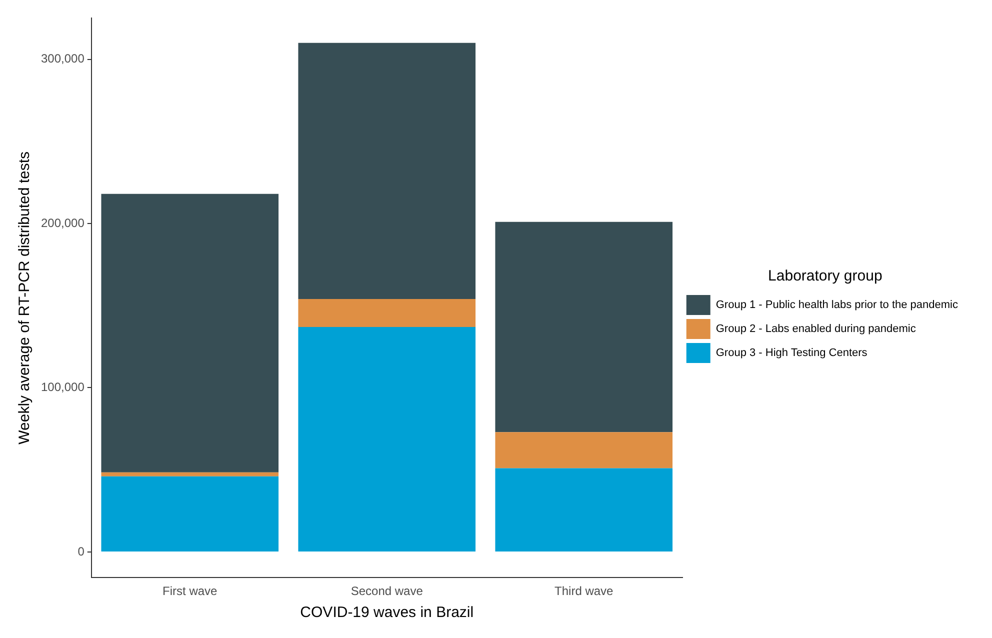  What do you see at coordinates (837, 305) in the screenshot?
I see `legend-label: Group 1 - Public health labs prior to the pandemic` at bounding box center [837, 305].